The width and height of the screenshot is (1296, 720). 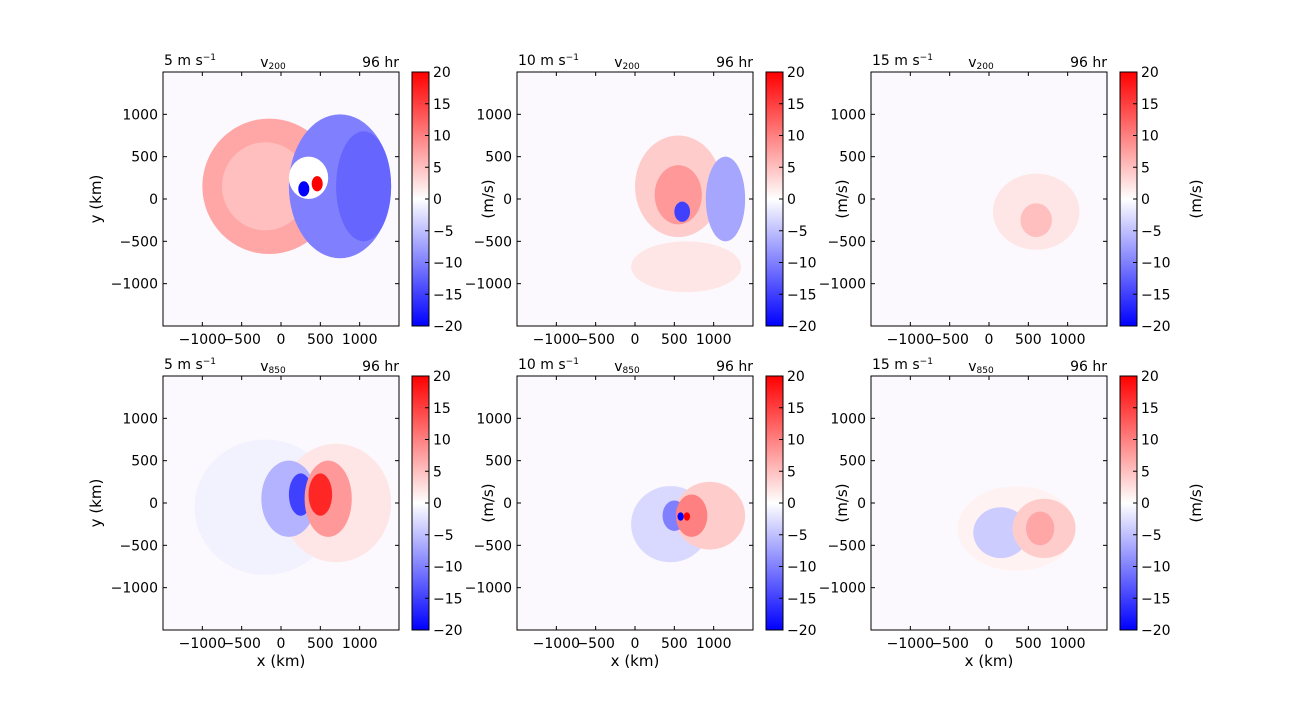 I want to click on title-subscript: 850, so click(x=631, y=371).